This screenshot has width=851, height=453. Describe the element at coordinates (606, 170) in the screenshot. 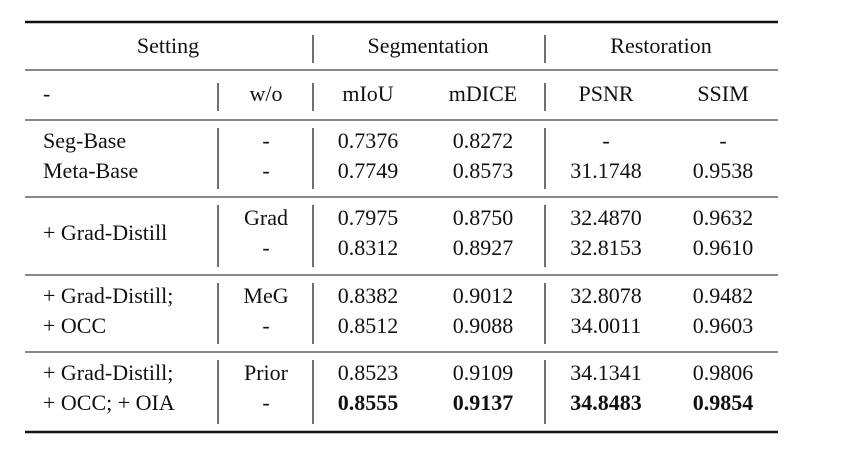

I see `cell: 31.1748` at that location.